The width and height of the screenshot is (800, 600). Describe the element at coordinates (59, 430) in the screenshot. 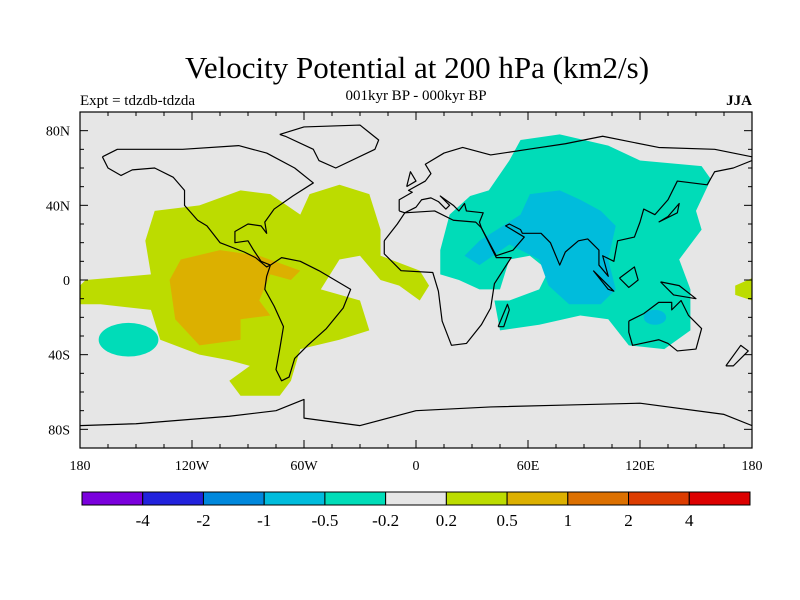

I see `lat-tick-label: 80S` at that location.